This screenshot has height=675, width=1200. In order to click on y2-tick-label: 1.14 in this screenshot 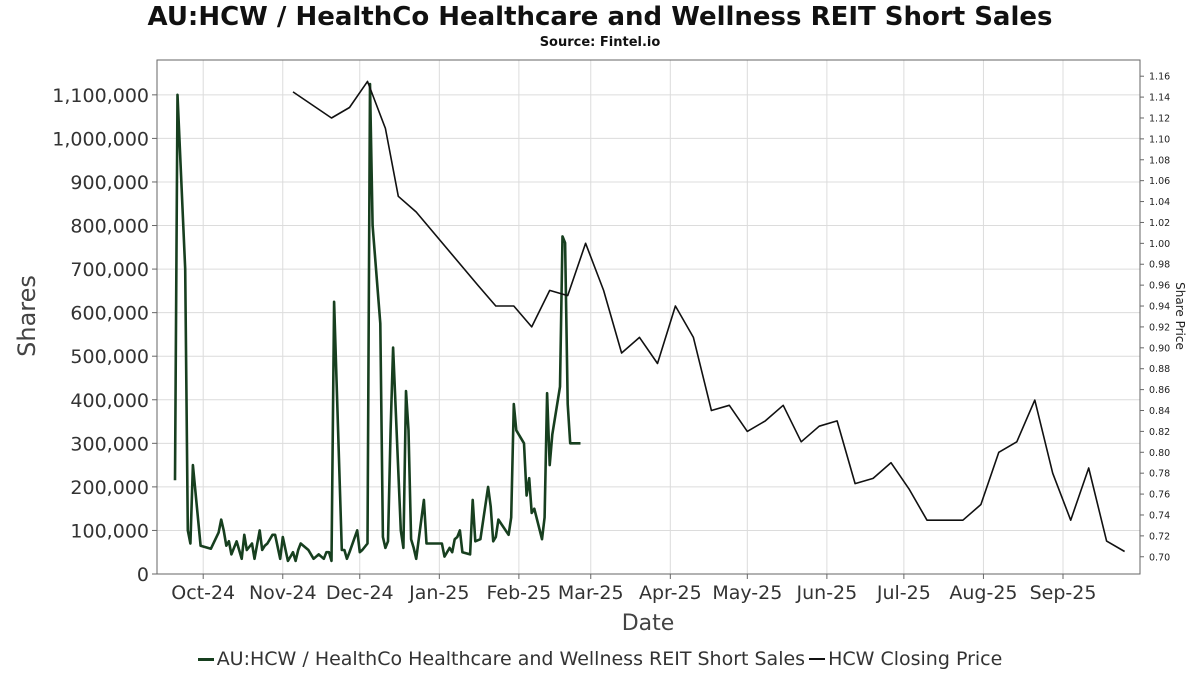, I will do `click(1159, 98)`.